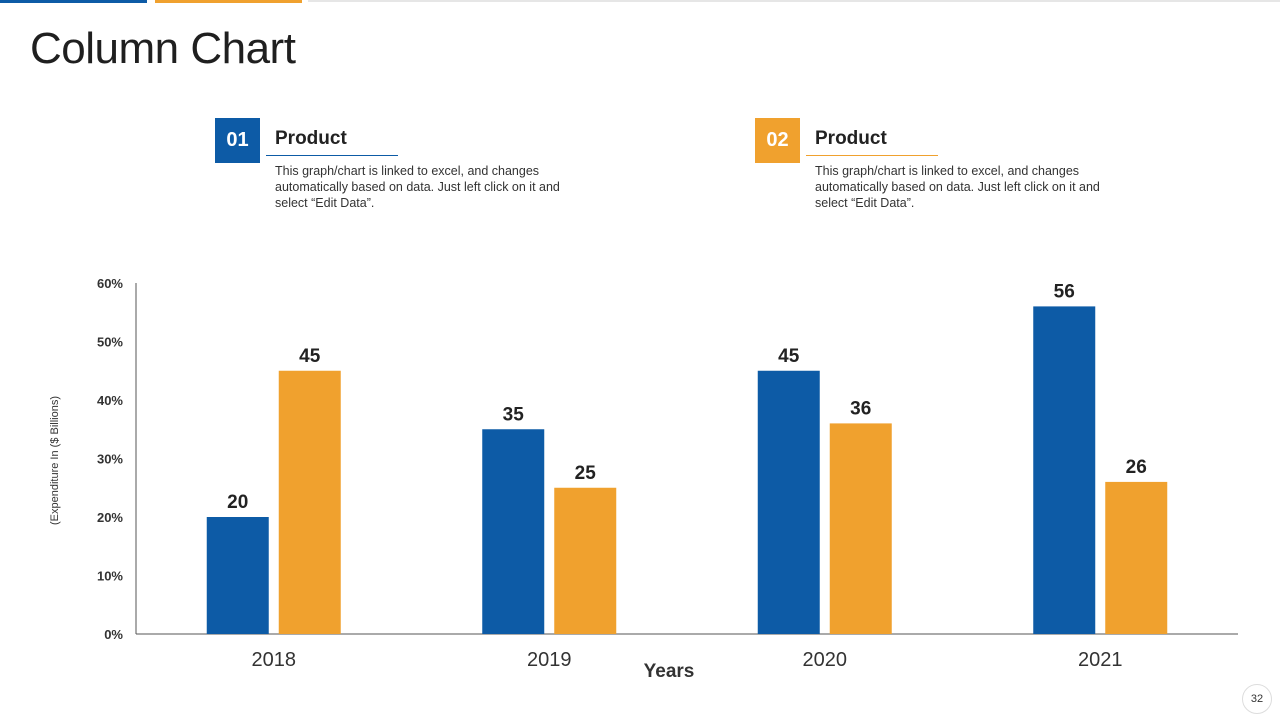 The width and height of the screenshot is (1280, 720). I want to click on top-accent-blue, so click(73, 1).